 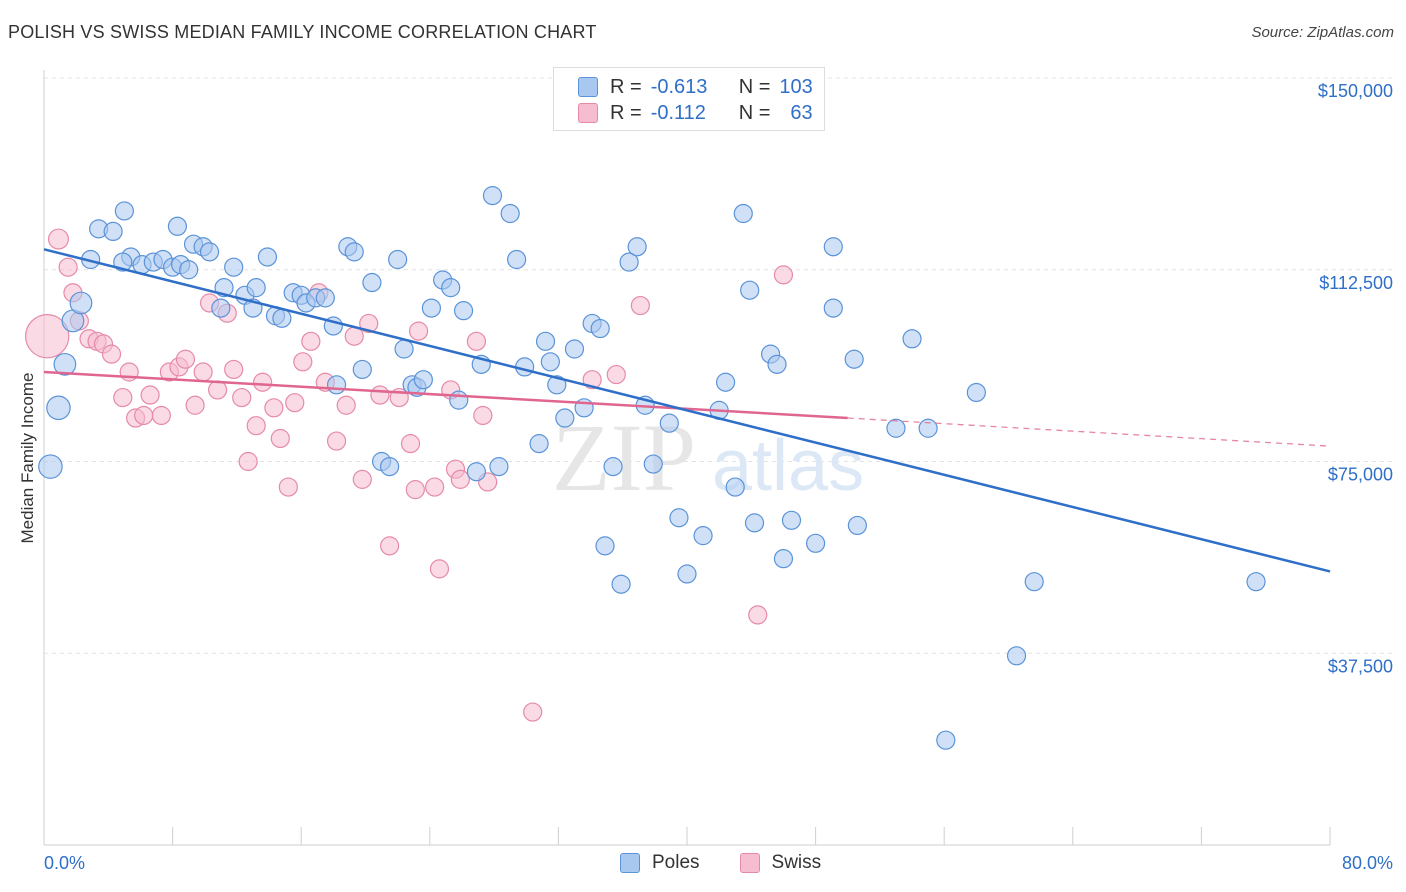 I want to click on swiss-r-label: R =, so click(x=626, y=112).